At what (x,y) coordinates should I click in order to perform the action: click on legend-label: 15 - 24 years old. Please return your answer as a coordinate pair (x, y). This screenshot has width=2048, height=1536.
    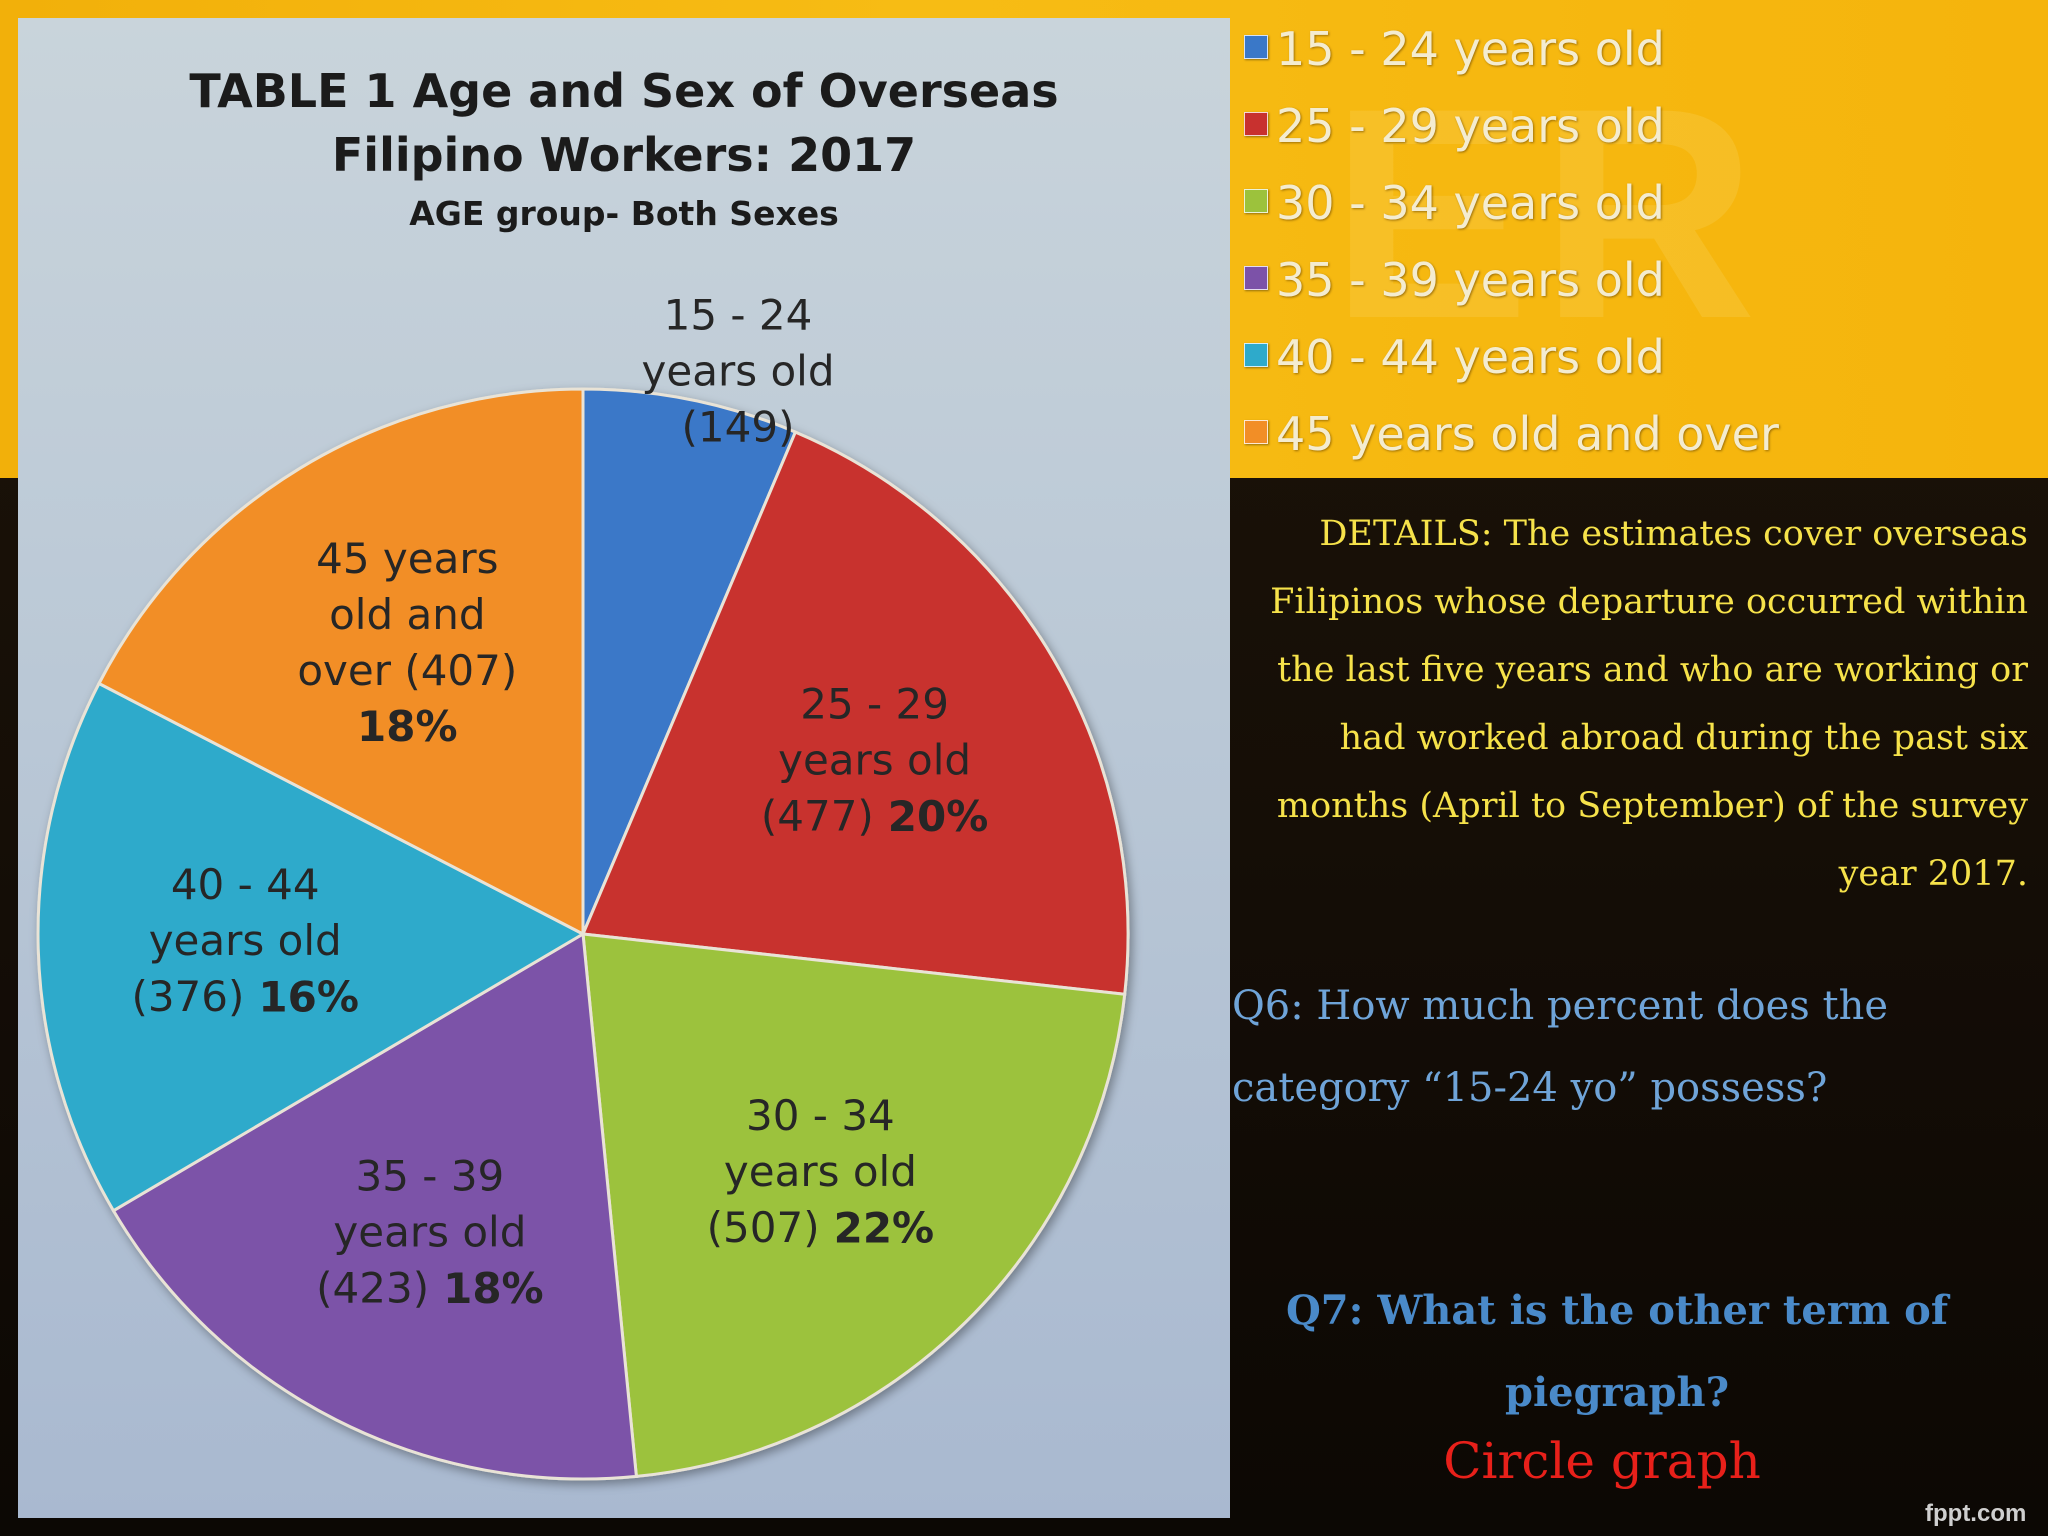
    Looking at the image, I should click on (1470, 49).